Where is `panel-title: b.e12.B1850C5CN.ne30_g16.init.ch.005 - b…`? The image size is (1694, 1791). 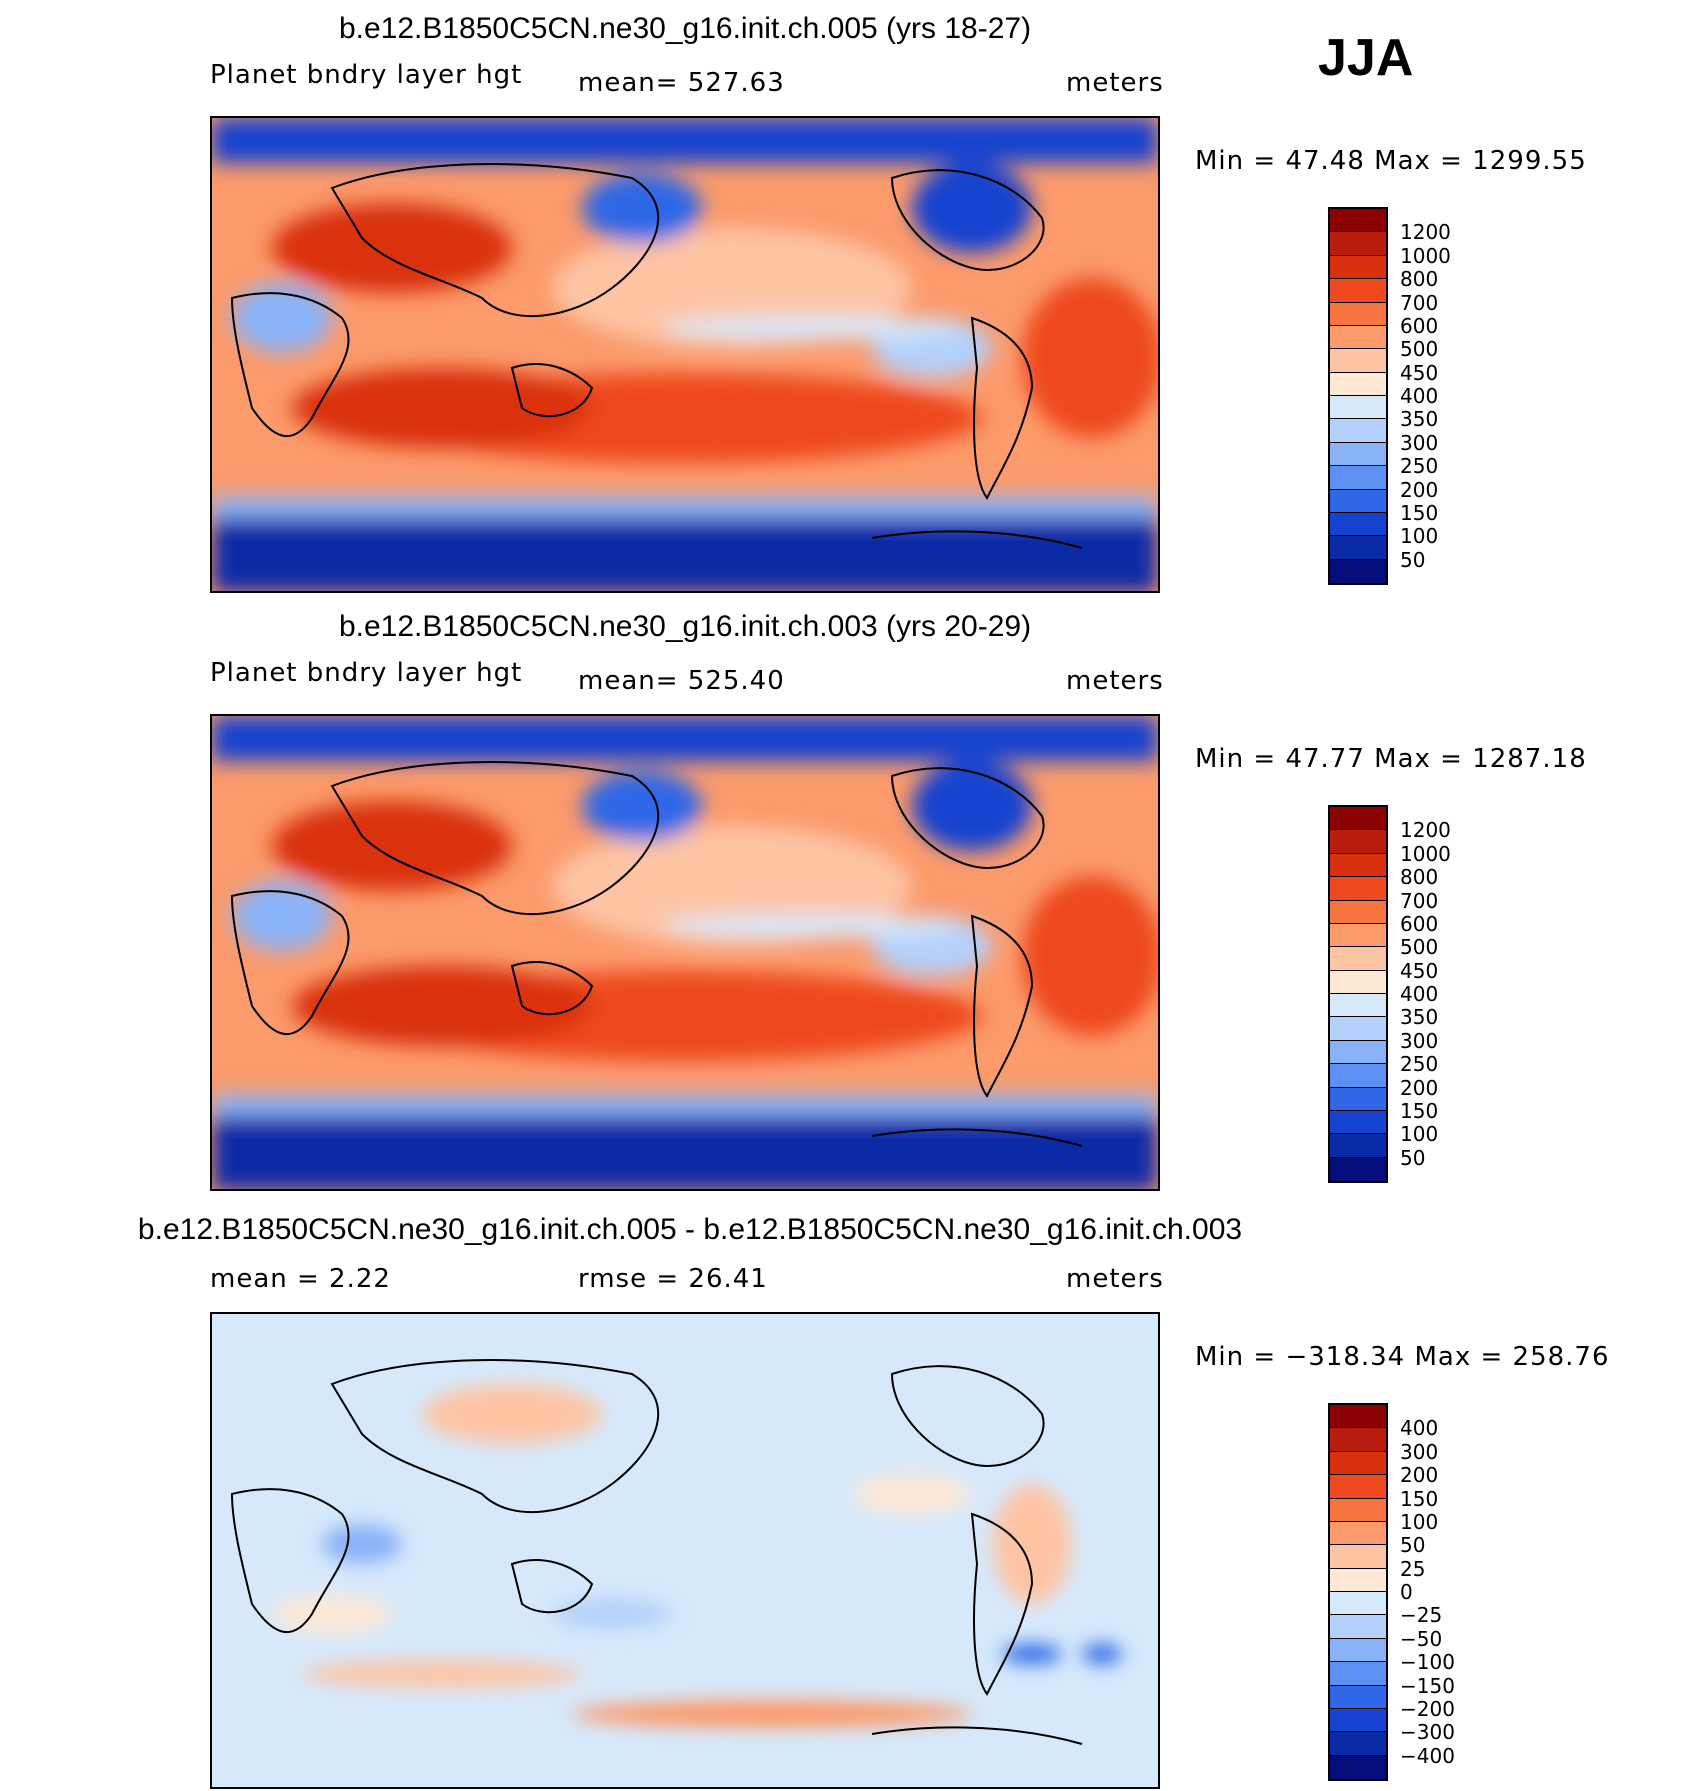 panel-title: b.e12.B1850C5CN.ne30_g16.init.ch.005 - b… is located at coordinates (690, 1229).